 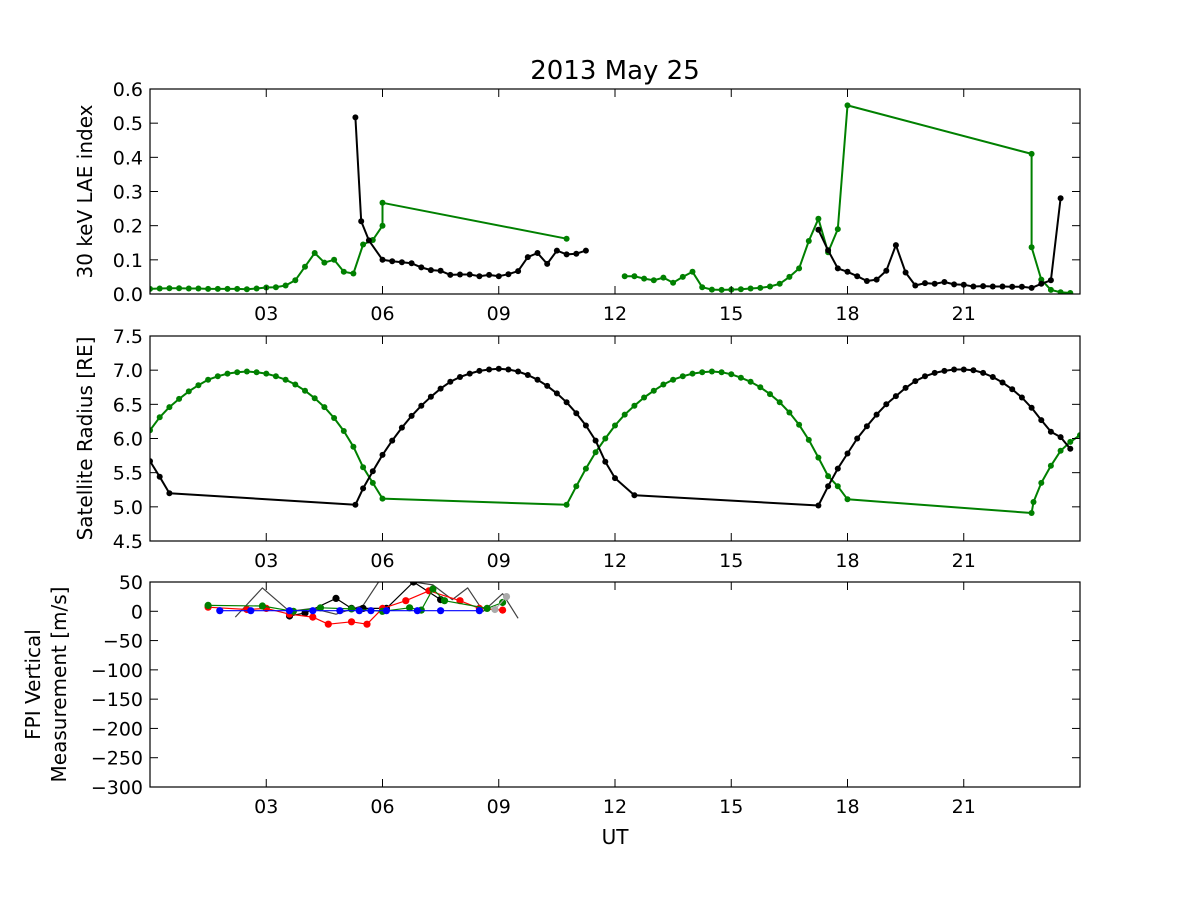 I want to click on satellite-radius-y-tick-label: 5.0, so click(x=128, y=508).